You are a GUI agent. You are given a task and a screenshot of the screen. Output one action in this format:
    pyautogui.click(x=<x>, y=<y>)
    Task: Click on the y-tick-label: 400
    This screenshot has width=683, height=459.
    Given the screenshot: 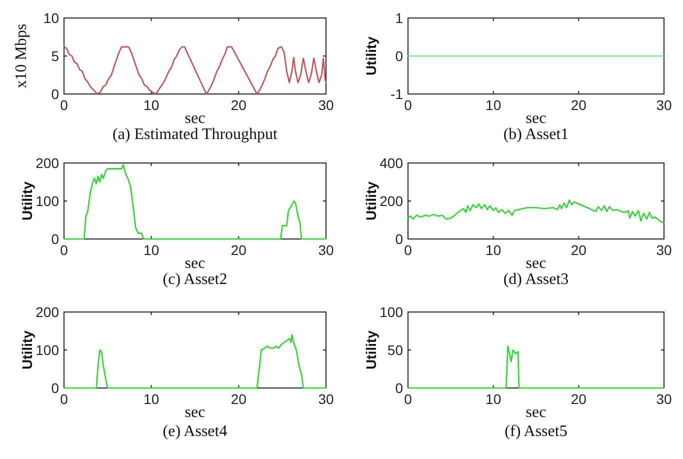 What is the action you would take?
    pyautogui.click(x=392, y=163)
    